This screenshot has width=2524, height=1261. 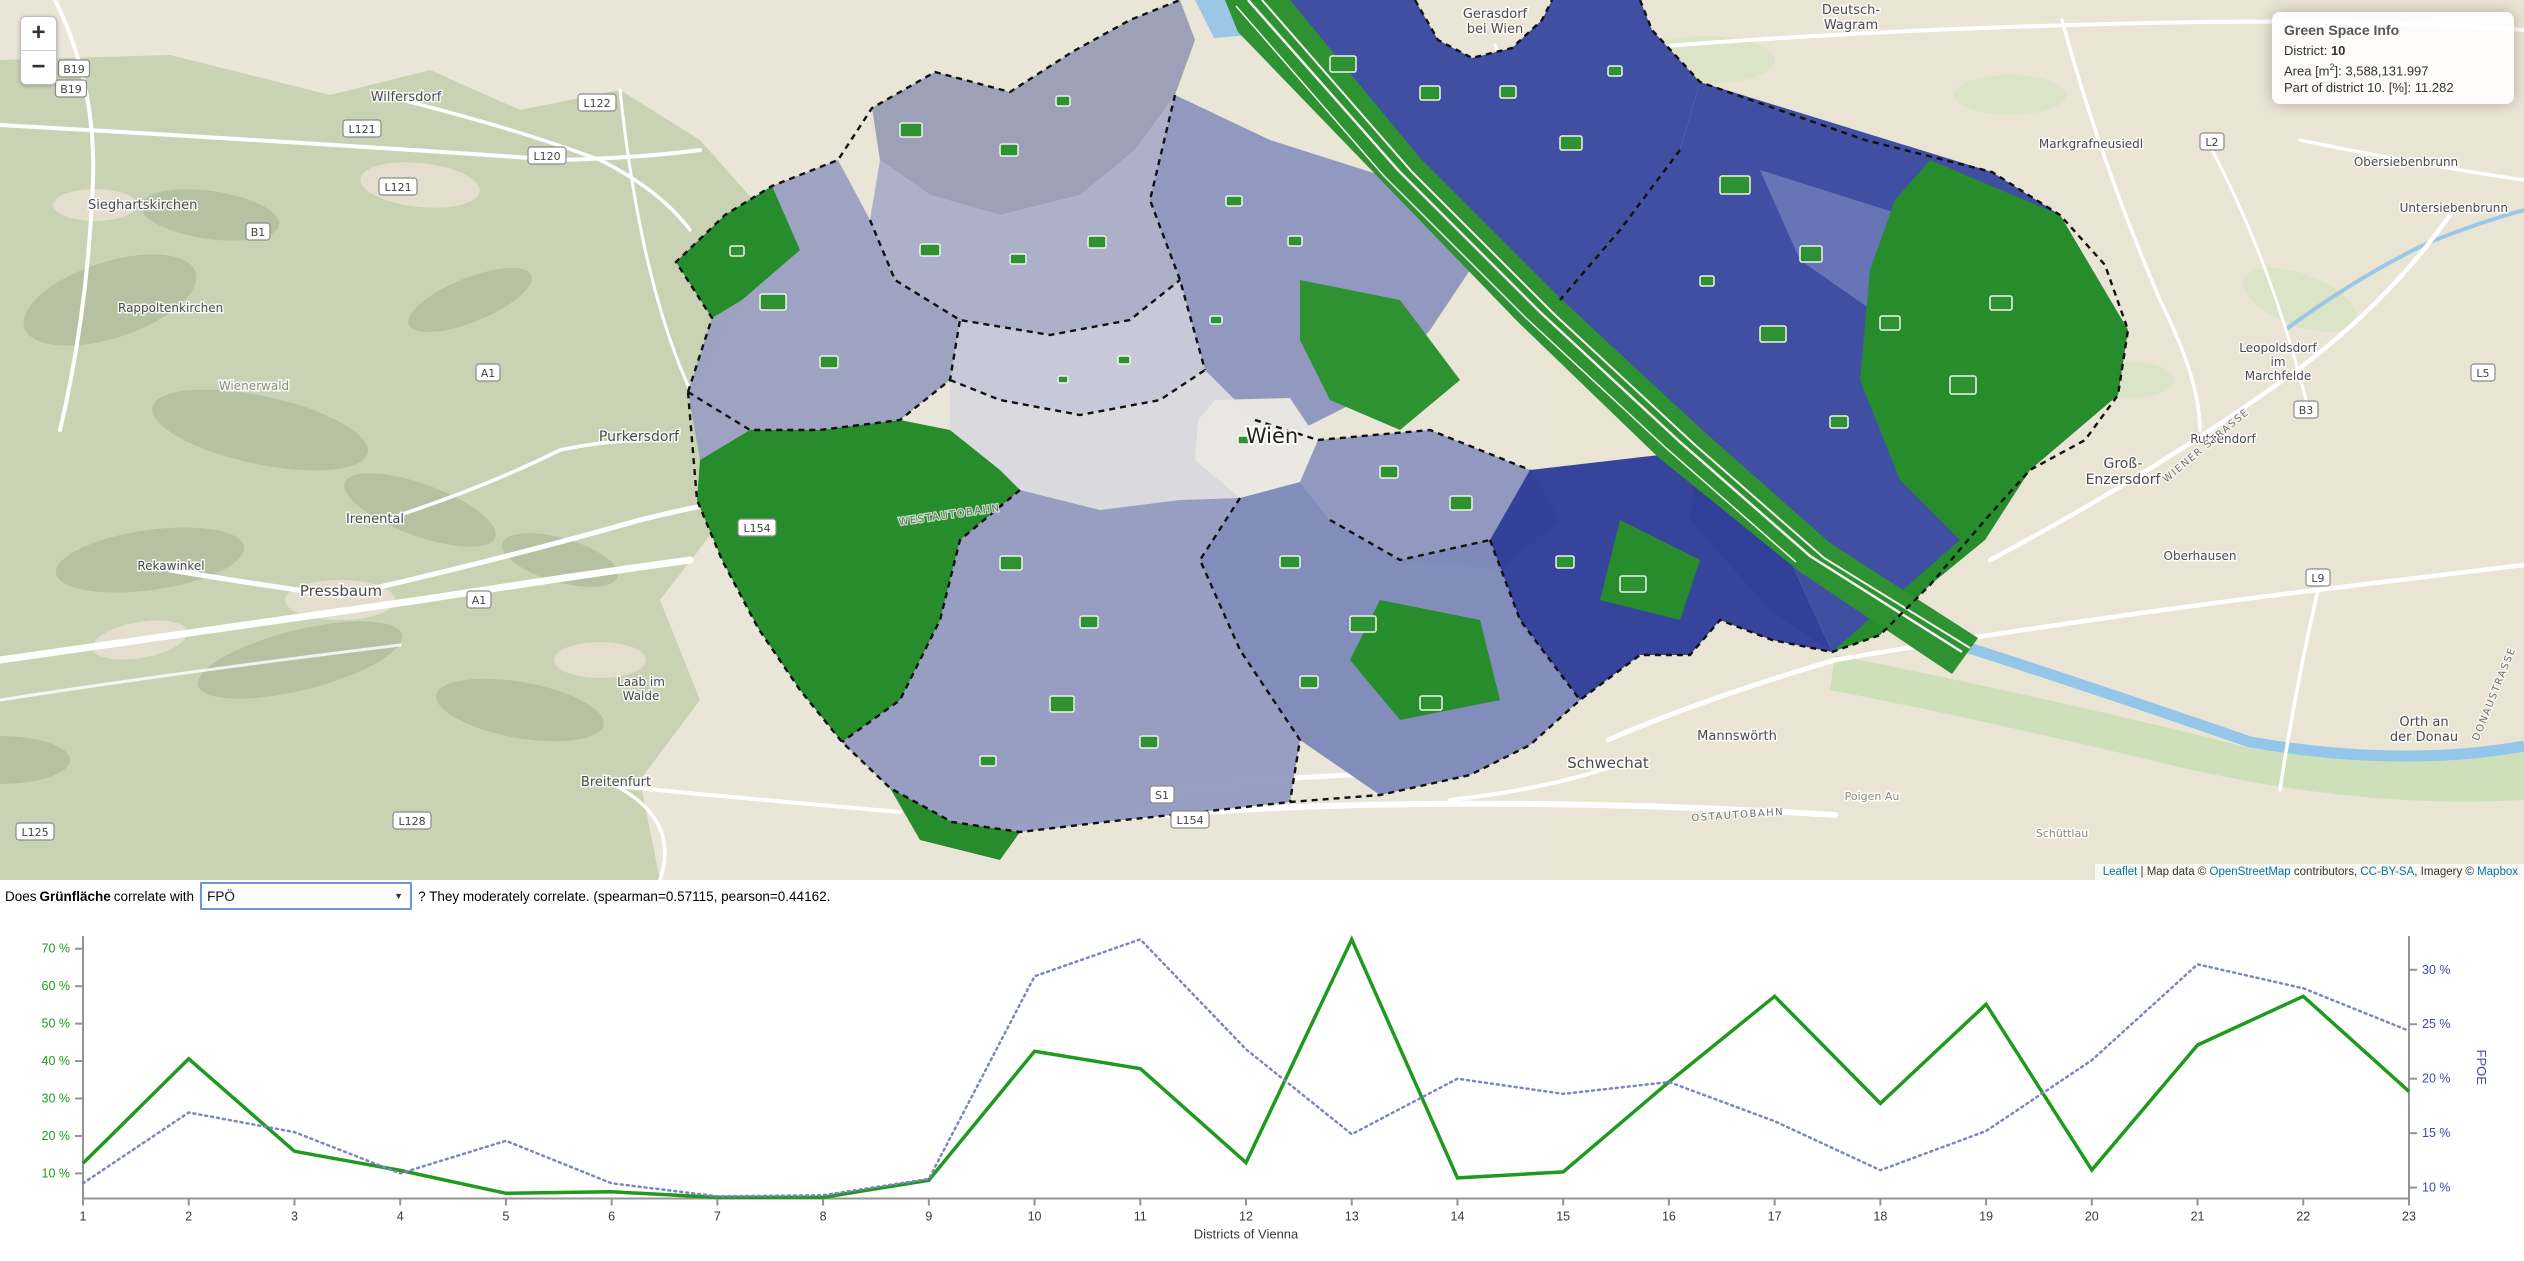 What do you see at coordinates (56, 1061) in the screenshot?
I see `left-axis-tick: 40 %` at bounding box center [56, 1061].